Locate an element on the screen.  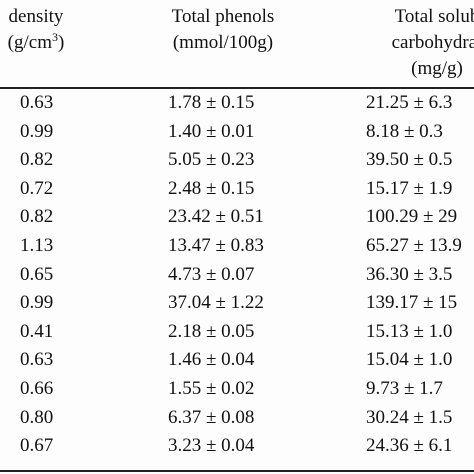
header-phenols-line1: Total phenols is located at coordinates (223, 16).